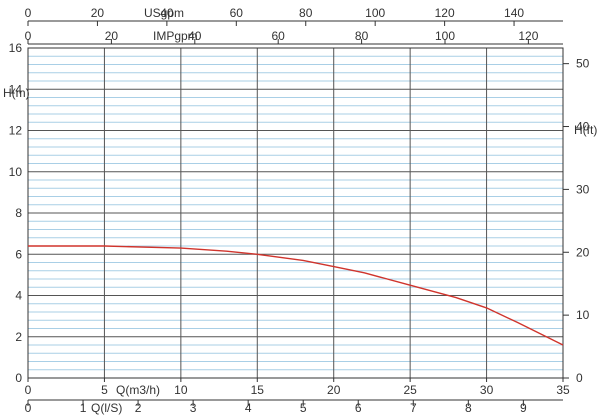 Image resolution: width=600 pixels, height=419 pixels. I want to click on y-left-tick-label: 8, so click(18, 213).